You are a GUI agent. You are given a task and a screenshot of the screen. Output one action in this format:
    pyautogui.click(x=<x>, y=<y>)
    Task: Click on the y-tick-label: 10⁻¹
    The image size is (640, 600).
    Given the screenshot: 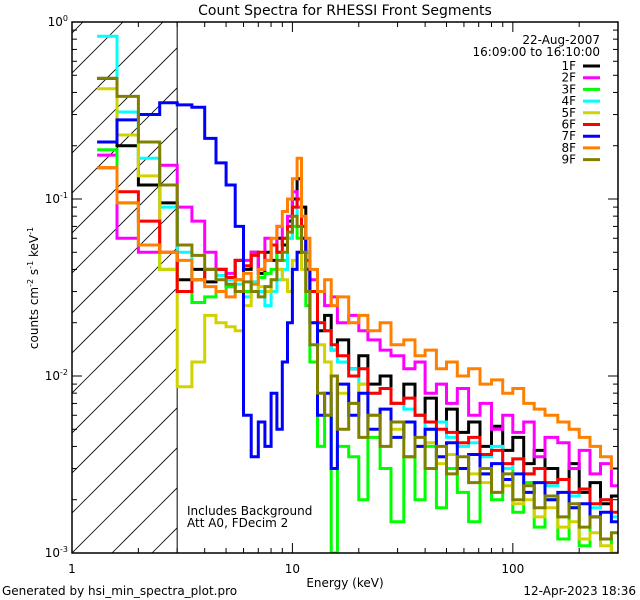 What is the action you would take?
    pyautogui.click(x=56, y=198)
    